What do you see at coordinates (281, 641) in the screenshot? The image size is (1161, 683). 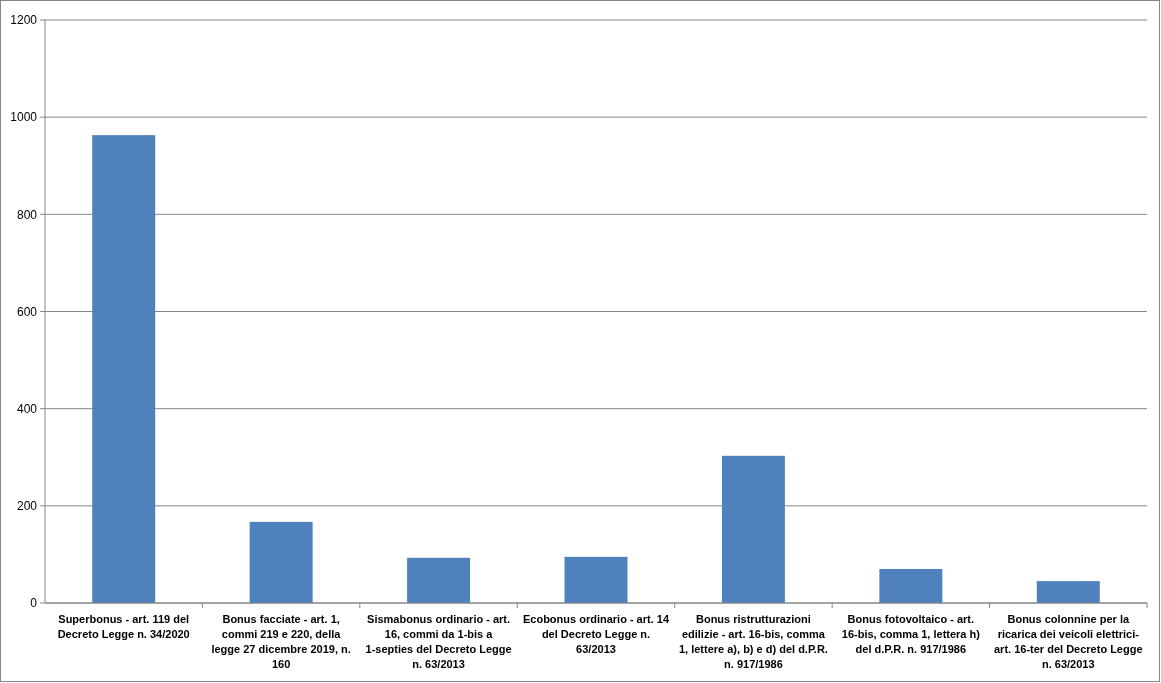 I see `x-tick-label: Bonus facciate - art. 1, commi 219 e 220, della legge 27 dicembre 2019, n. 160` at bounding box center [281, 641].